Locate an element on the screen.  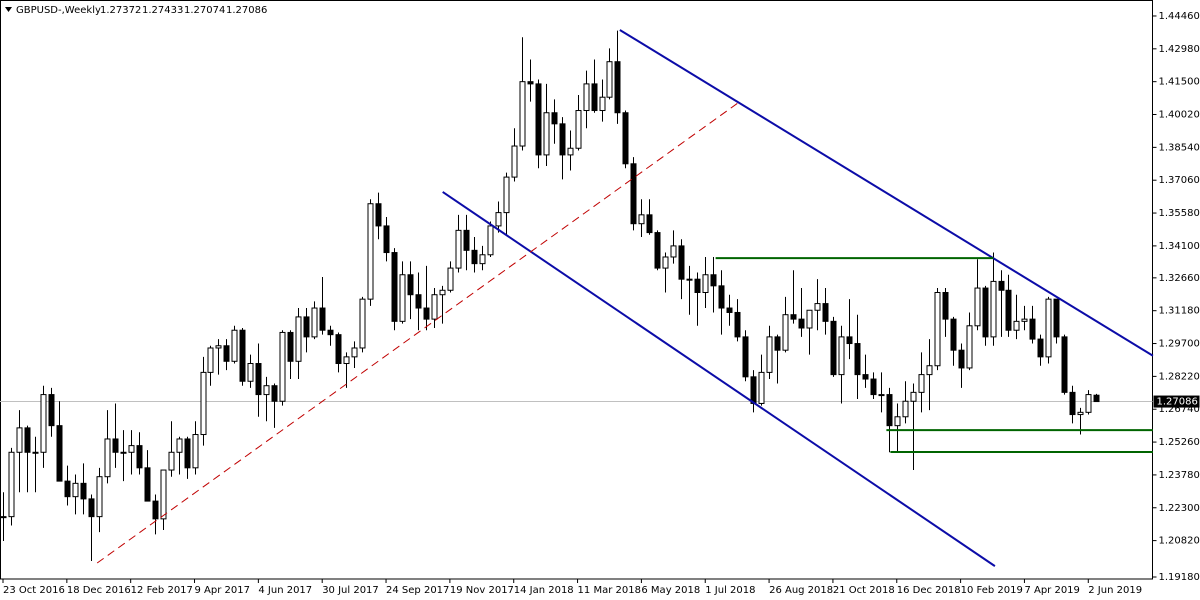
chart-title: GBPUSD-,Weekly is located at coordinates (58, 10).